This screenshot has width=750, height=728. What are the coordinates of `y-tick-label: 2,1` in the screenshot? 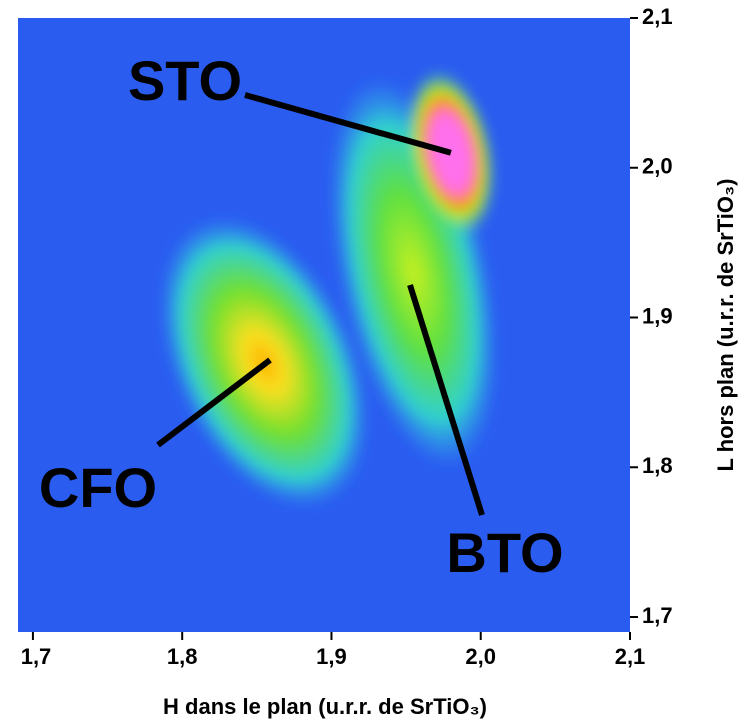 It's located at (657, 16).